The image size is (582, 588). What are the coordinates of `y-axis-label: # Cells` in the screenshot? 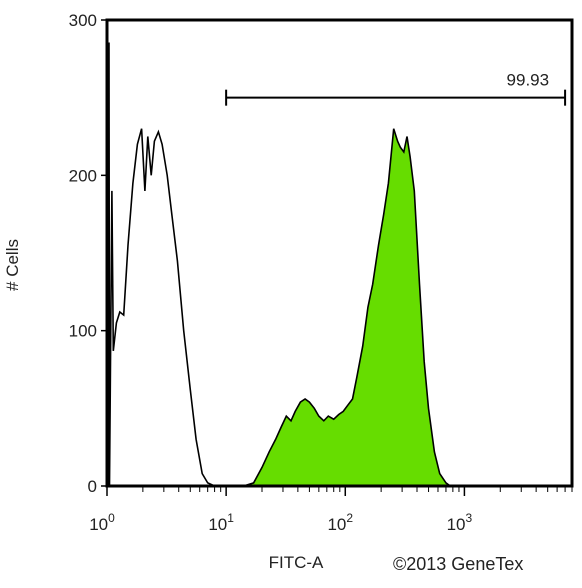 It's located at (12, 265).